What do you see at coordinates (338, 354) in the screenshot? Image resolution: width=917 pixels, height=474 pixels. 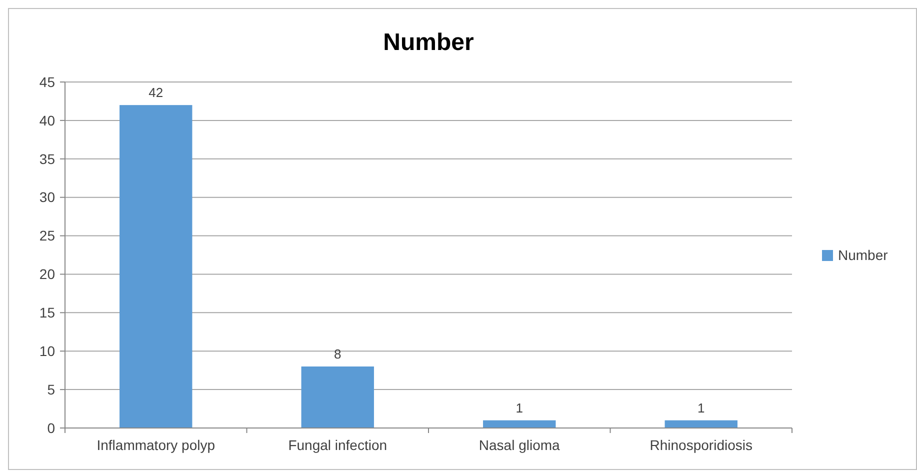 I see `data-label: 8` at bounding box center [338, 354].